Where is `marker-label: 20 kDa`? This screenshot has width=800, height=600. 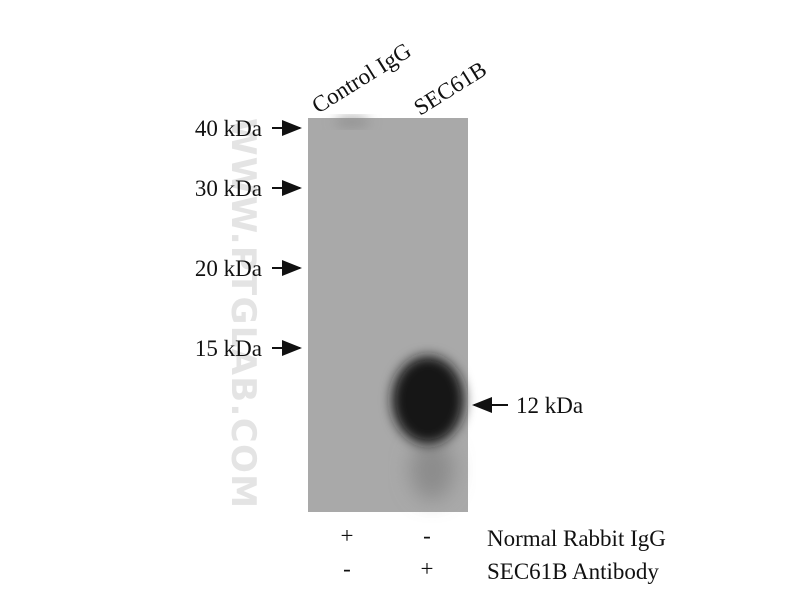
marker-label: 20 kDa is located at coordinates (228, 268).